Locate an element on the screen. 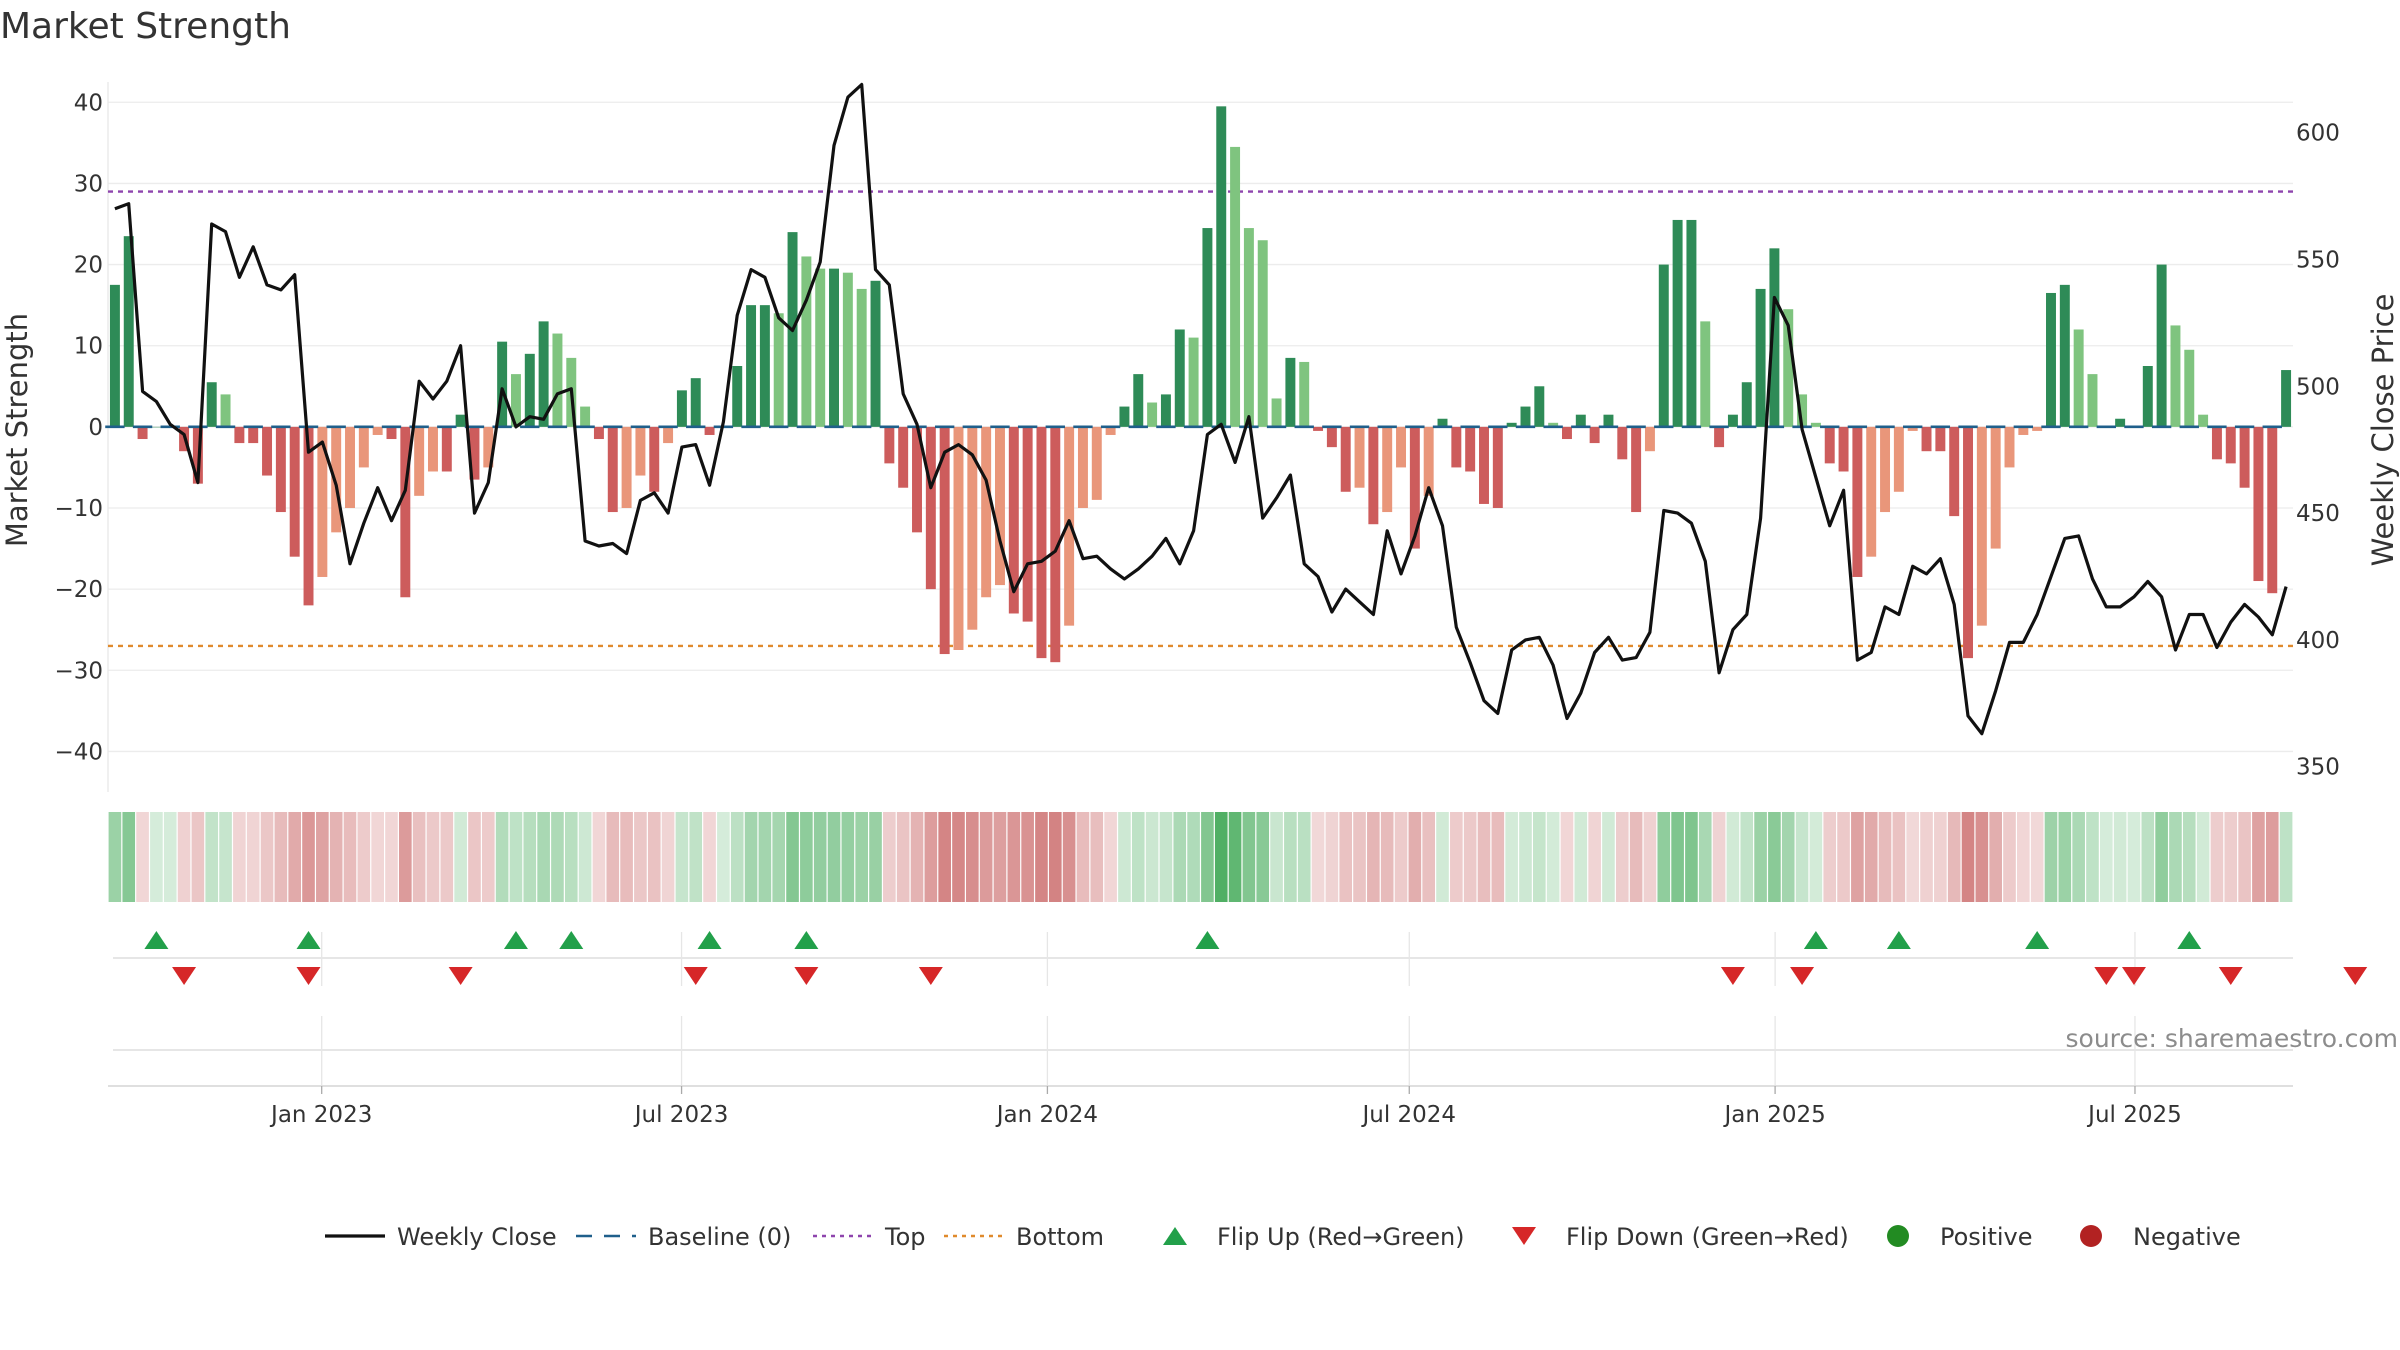 The height and width of the screenshot is (1350, 2400). chart-title: Market Strength is located at coordinates (145, 26).